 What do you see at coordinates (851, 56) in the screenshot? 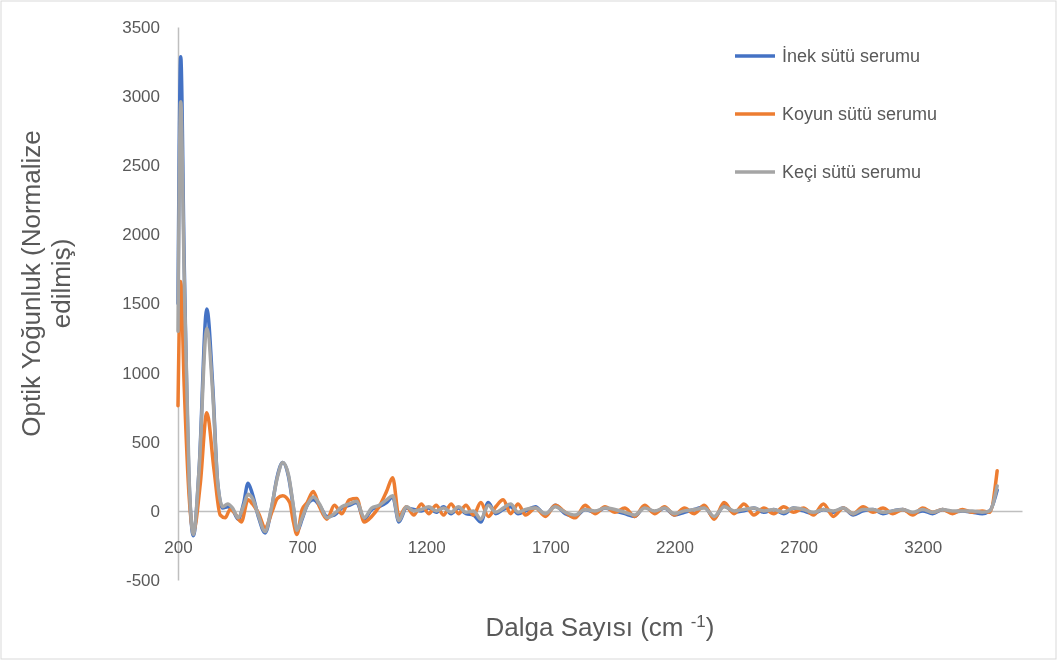
I see `legend-label: İnek sütü serumu` at bounding box center [851, 56].